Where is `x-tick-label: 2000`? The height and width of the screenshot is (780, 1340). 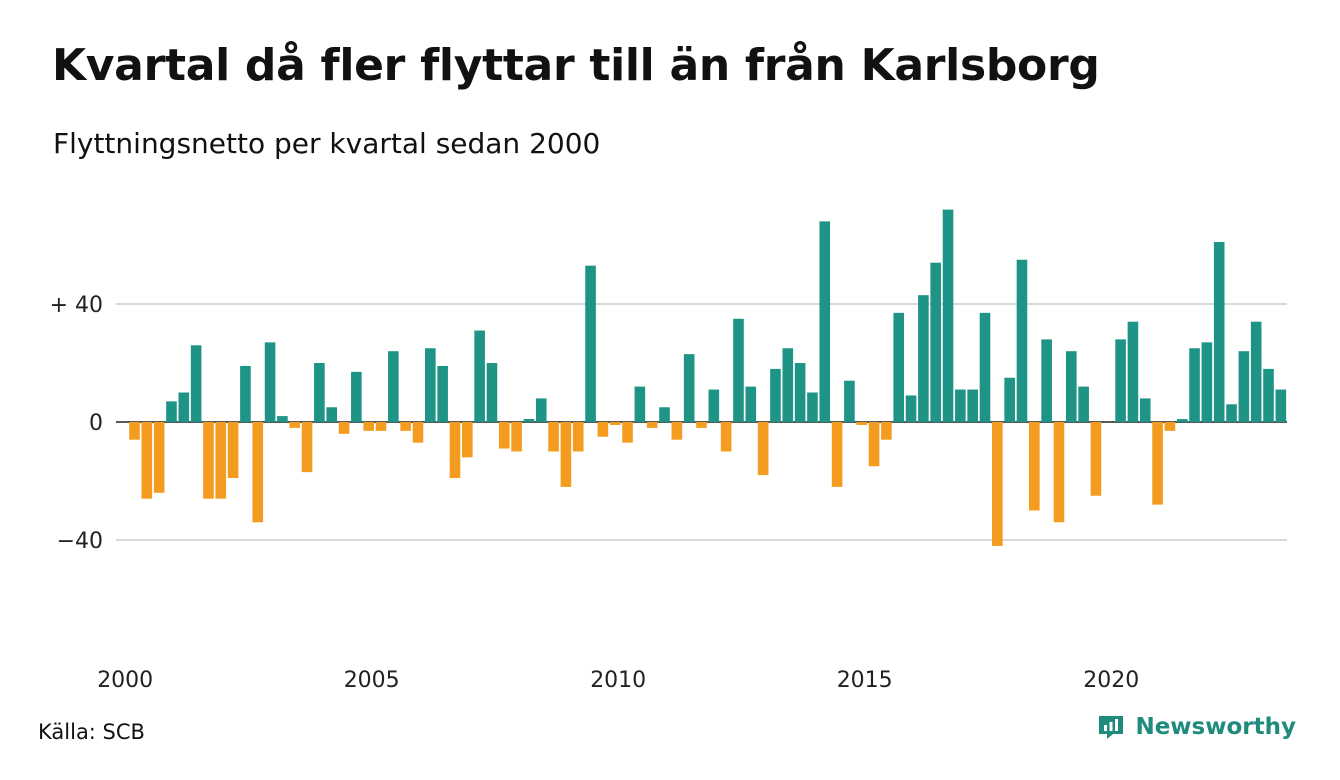
x-tick-label: 2000 is located at coordinates (125, 680).